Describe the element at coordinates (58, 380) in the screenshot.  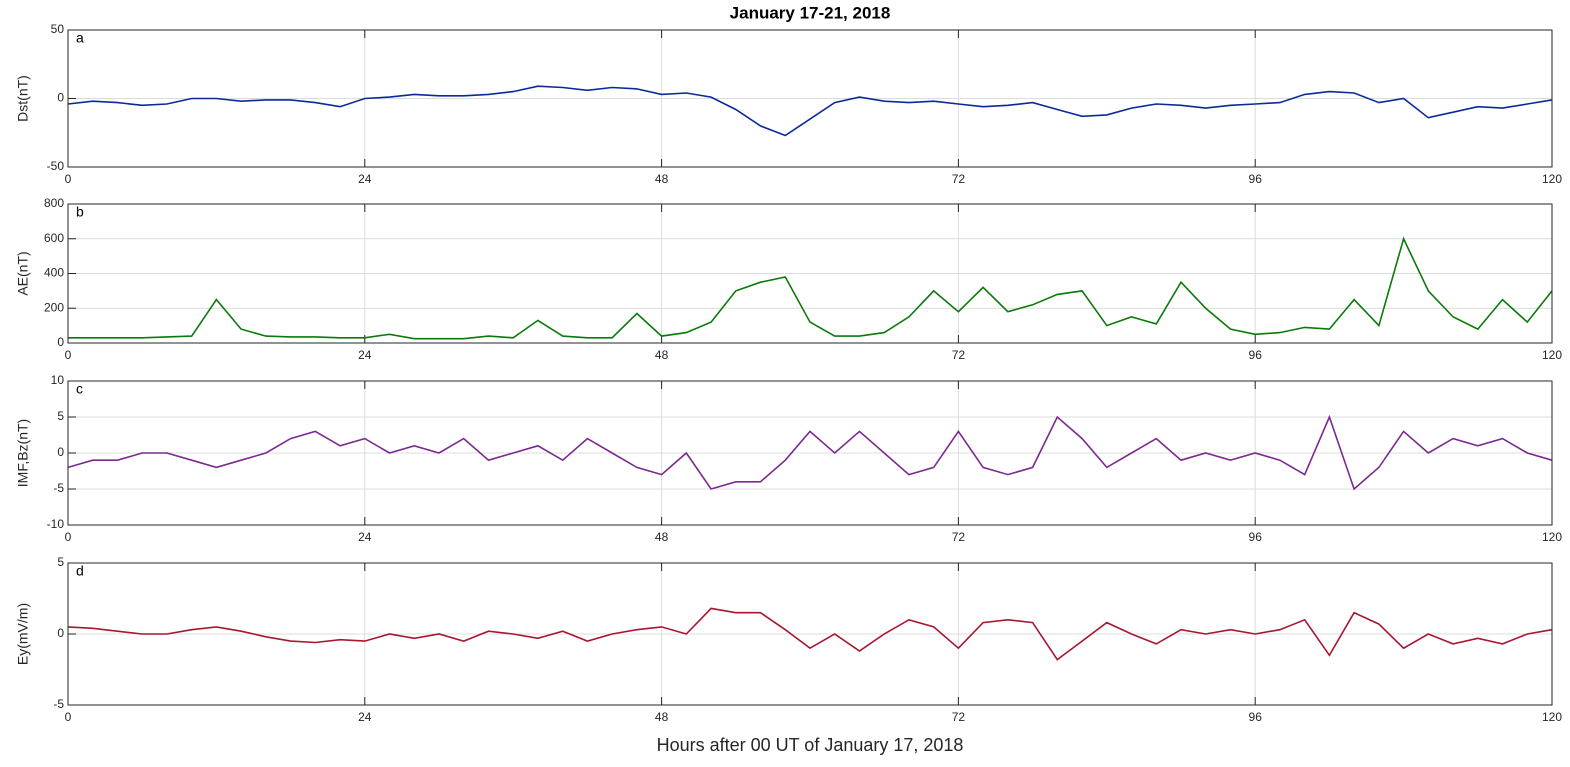
I see `y-tick-label: 10` at that location.